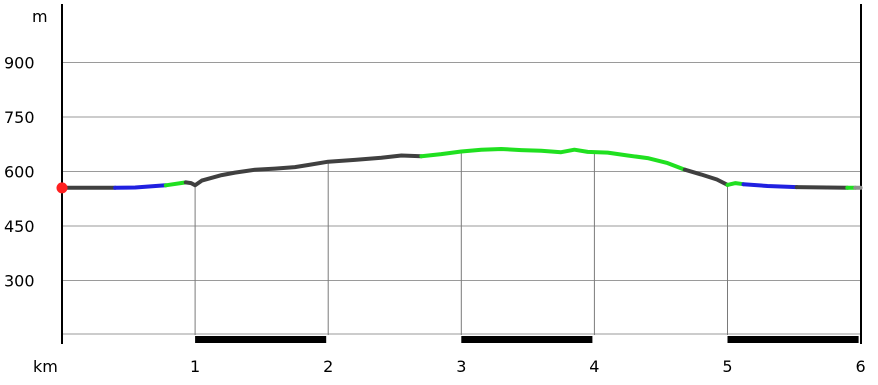 Image resolution: width=878 pixels, height=385 pixels. What do you see at coordinates (461, 366) in the screenshot?
I see `x-tick-label-3: 3` at bounding box center [461, 366].